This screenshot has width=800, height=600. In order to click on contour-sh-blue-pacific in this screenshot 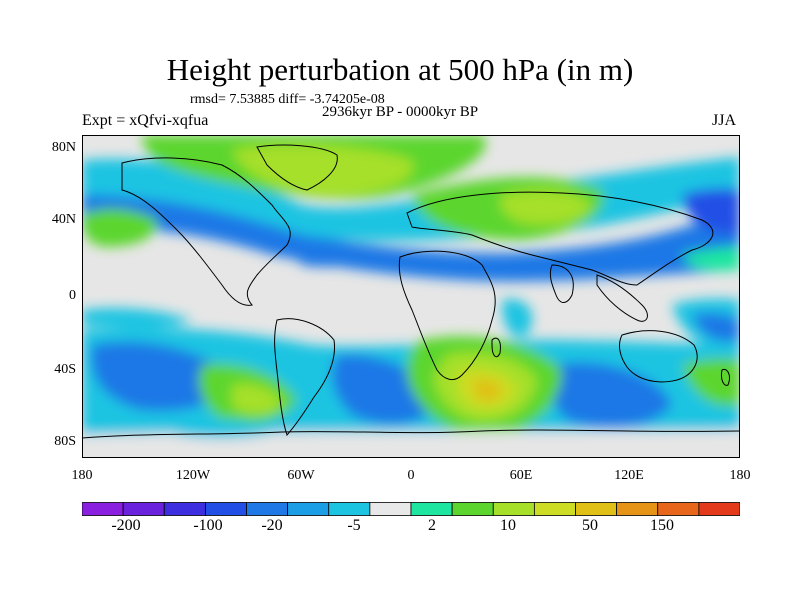, I will do `click(161, 376)`.